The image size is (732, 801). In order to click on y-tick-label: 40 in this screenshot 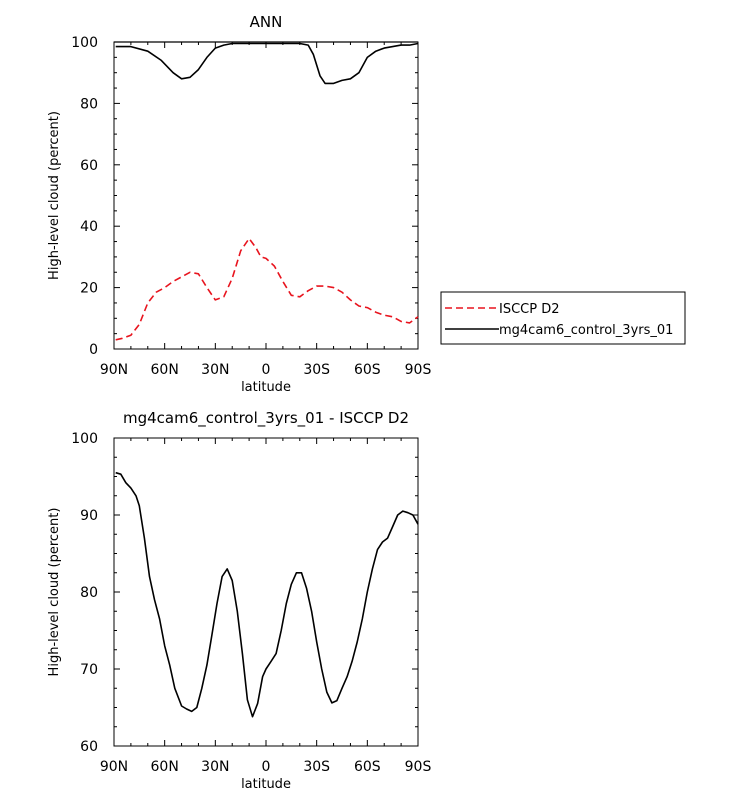, I will do `click(89, 227)`.